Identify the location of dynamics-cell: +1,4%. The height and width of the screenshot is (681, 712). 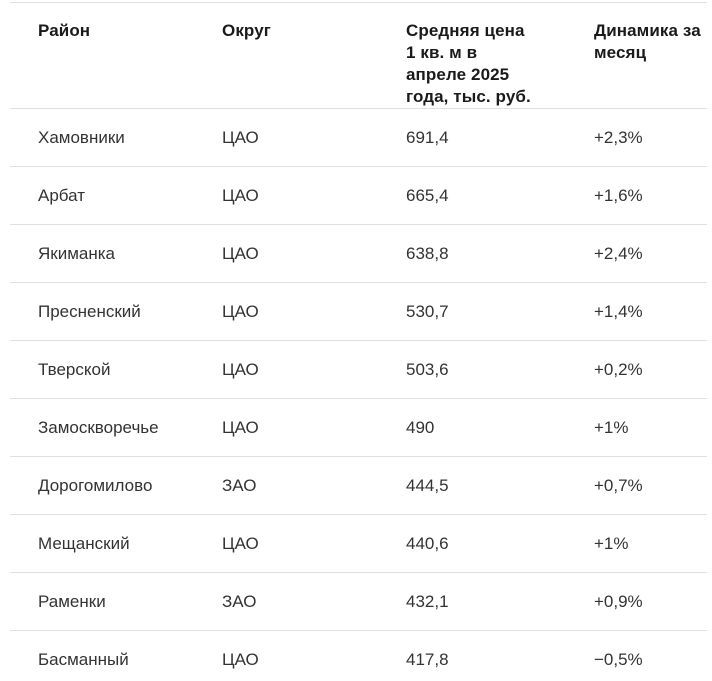
(618, 311).